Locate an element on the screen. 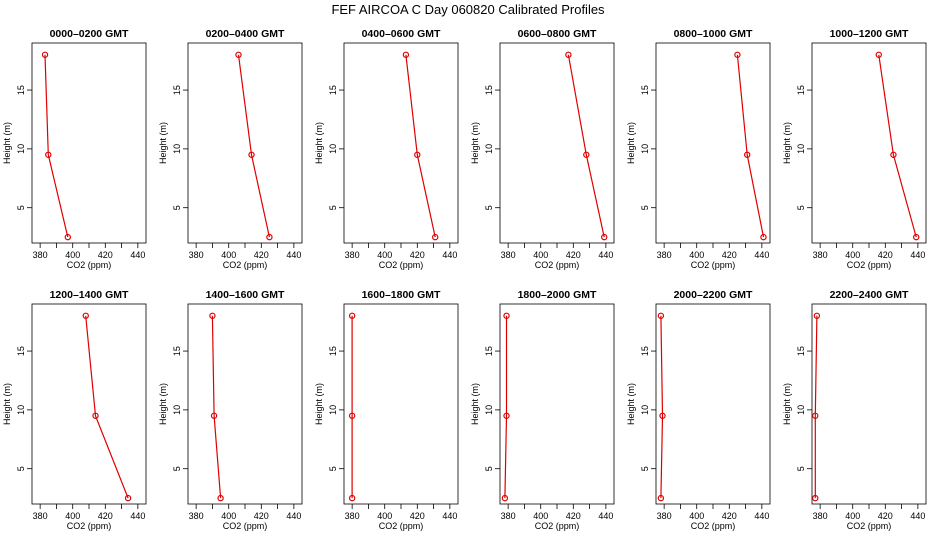  panel-title: 0000–0200 GMT is located at coordinates (89, 34).